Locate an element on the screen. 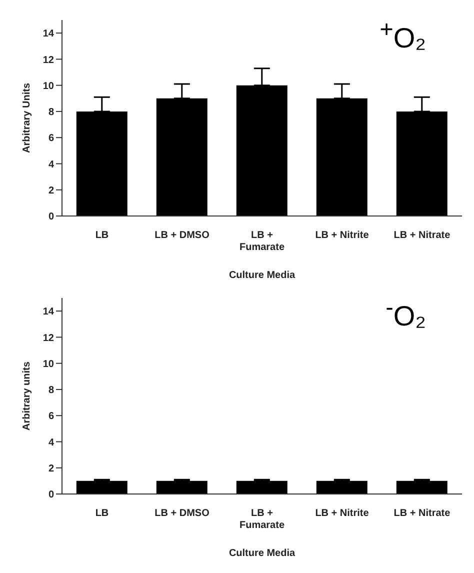 This screenshot has width=474, height=573. chart-title: $^{+}$O₂ is located at coordinates (403, 35).